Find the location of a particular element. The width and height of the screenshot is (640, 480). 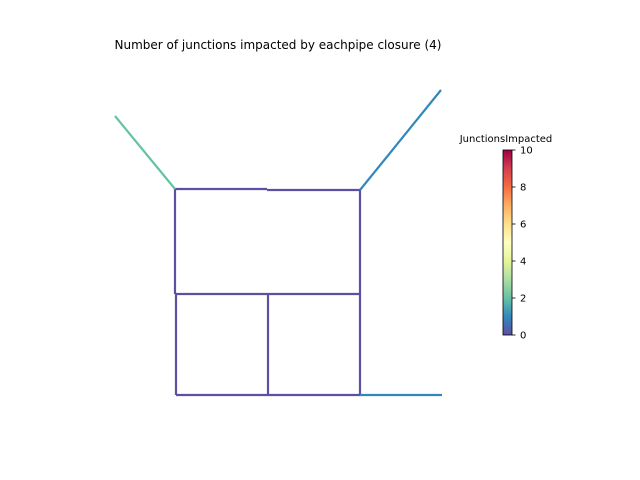

colorbar-tick-label-10: 10 is located at coordinates (526, 151).